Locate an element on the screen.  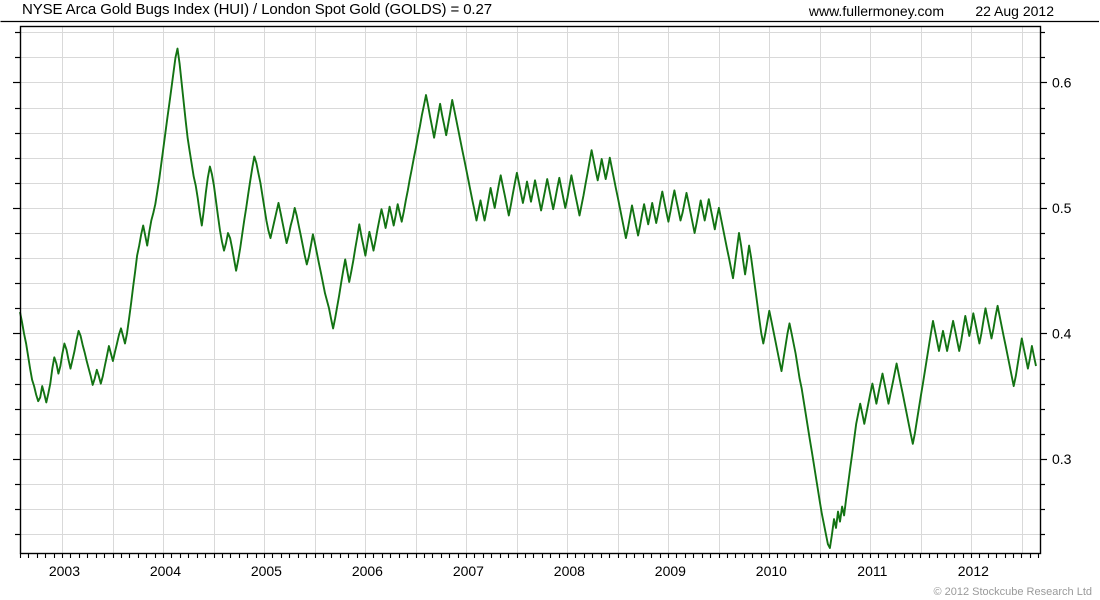
x-axis-tick-label: 2007 is located at coordinates (468, 571).